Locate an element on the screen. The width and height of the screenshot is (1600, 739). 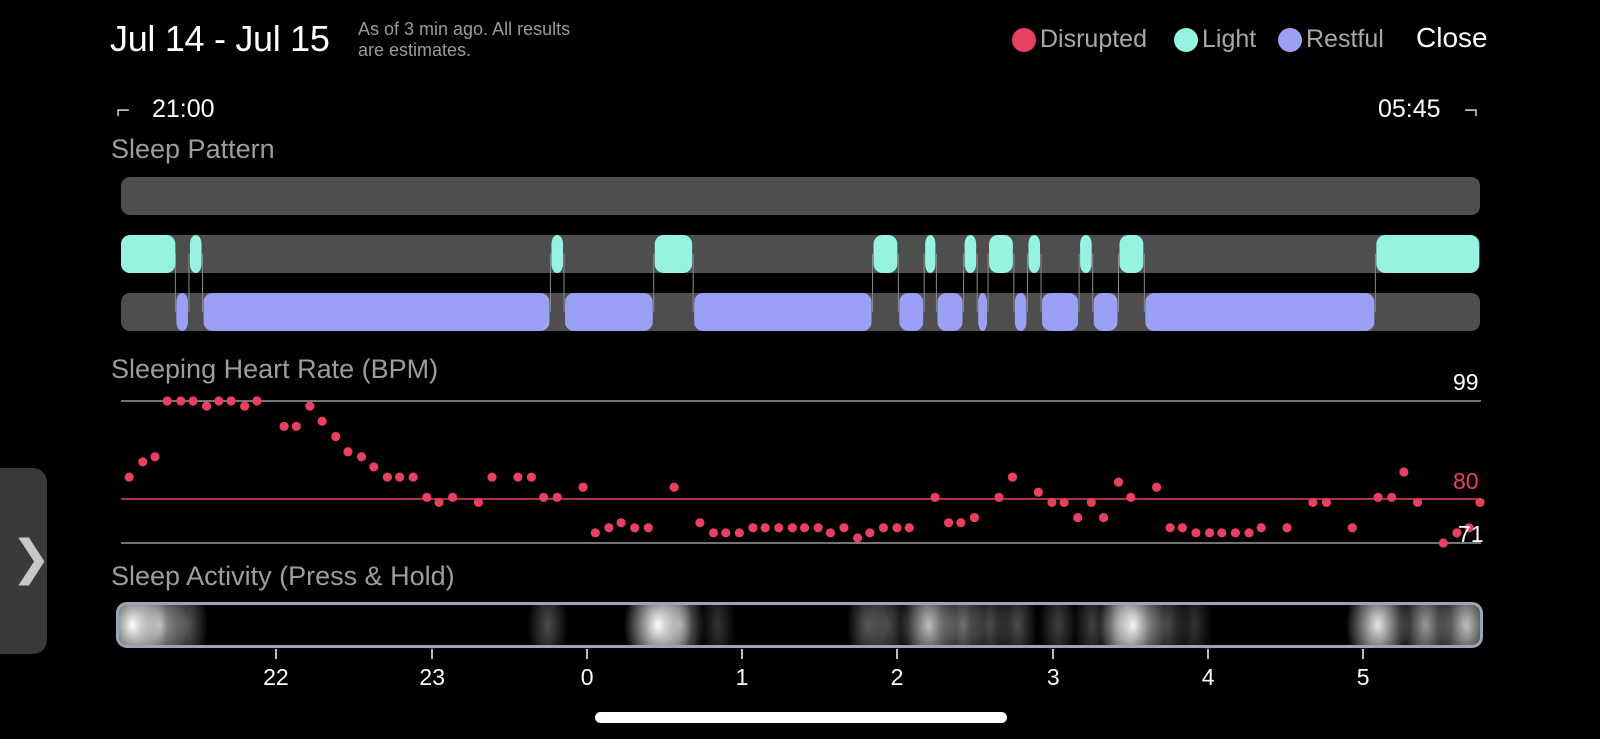
sleep-activity-title: Sleep Activity (Press & Hold) is located at coordinates (283, 576).